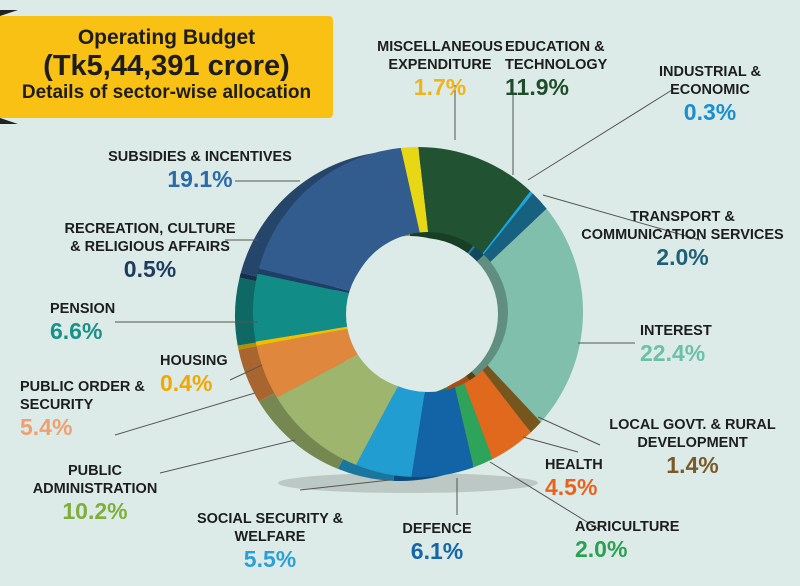 The width and height of the screenshot is (800, 586). Describe the element at coordinates (9, 13) in the screenshot. I see `title-notch` at that location.